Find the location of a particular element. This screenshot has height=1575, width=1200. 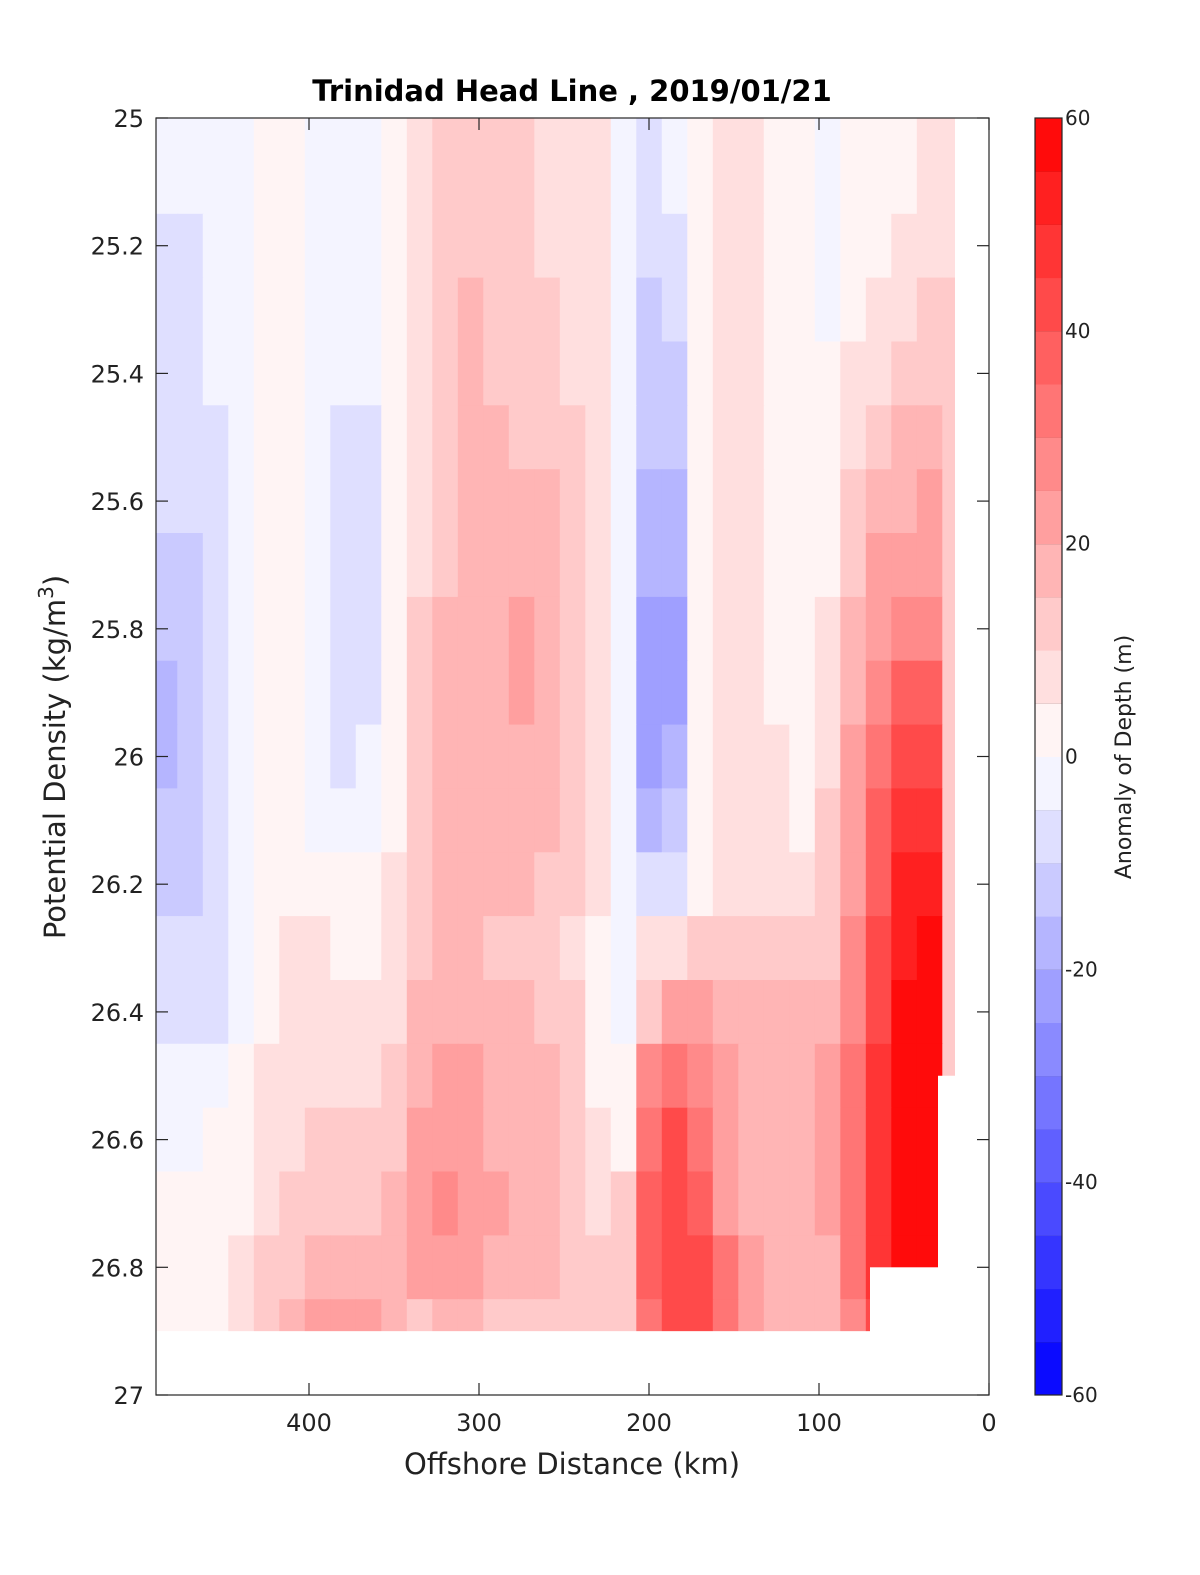

x-tick-label: 100 is located at coordinates (819, 1423).